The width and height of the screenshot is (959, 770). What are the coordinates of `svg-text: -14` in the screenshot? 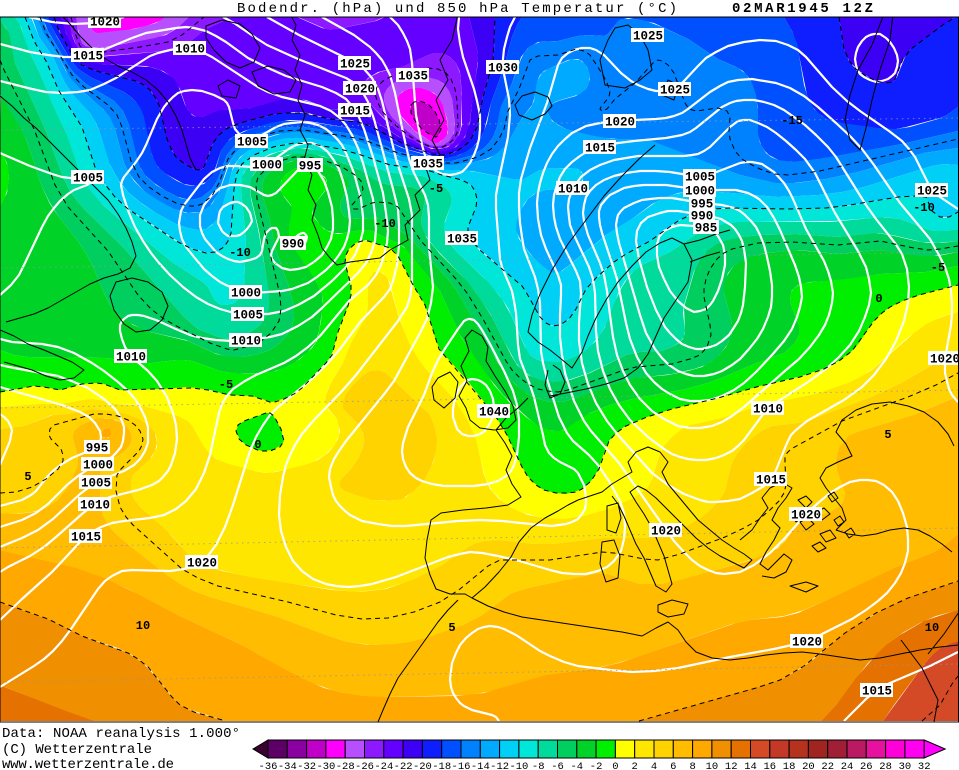 It's located at (480, 765).